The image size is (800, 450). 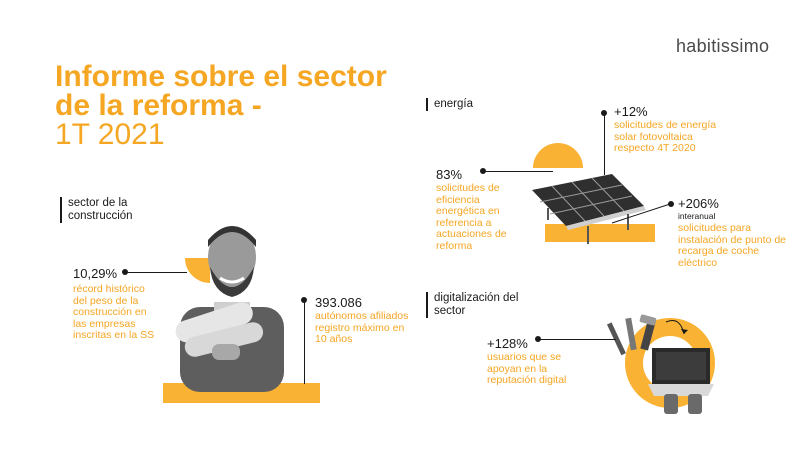 What do you see at coordinates (723, 46) in the screenshot?
I see `brand-logo: habitissimo` at bounding box center [723, 46].